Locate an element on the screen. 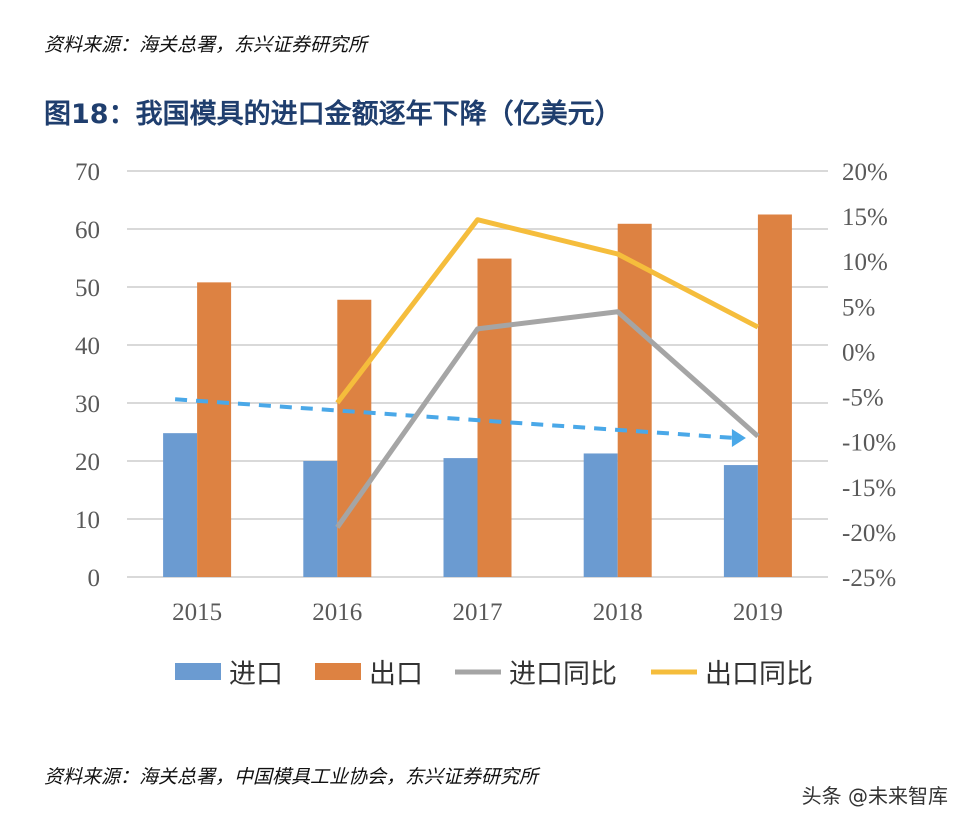 This screenshot has width=970, height=822. bar-出口-2016 is located at coordinates (354, 438).